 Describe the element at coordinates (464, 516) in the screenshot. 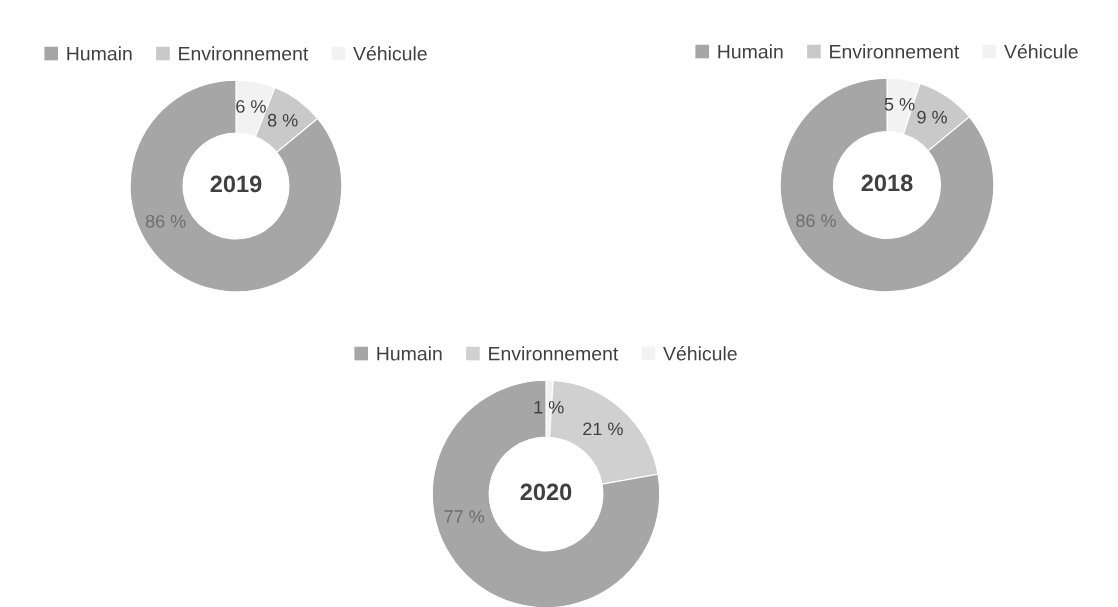

I see `data-label: 77 %` at that location.